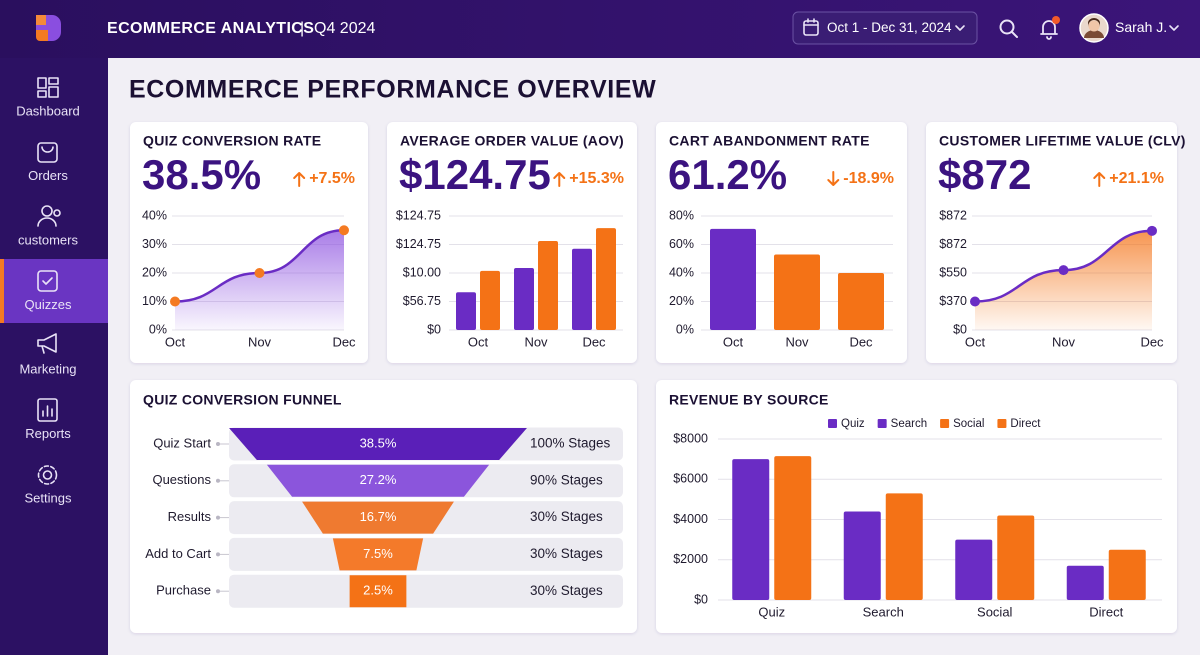  I want to click on page-title: ECOMMERCE PERFORMANCE OVERVIEW, so click(392, 90).